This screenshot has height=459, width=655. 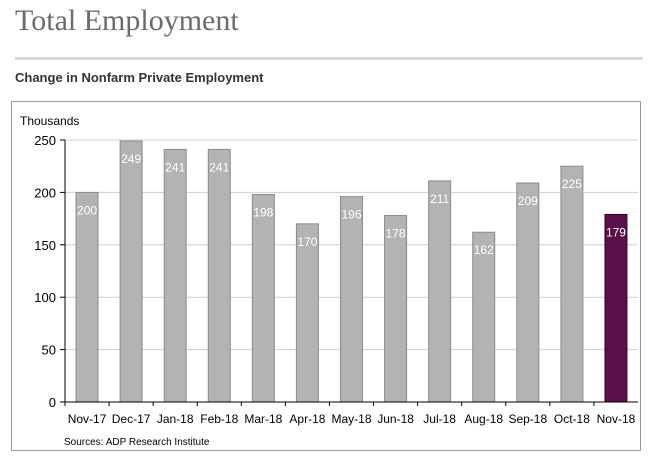 I want to click on x-tick-label: Apr-18, so click(x=307, y=419).